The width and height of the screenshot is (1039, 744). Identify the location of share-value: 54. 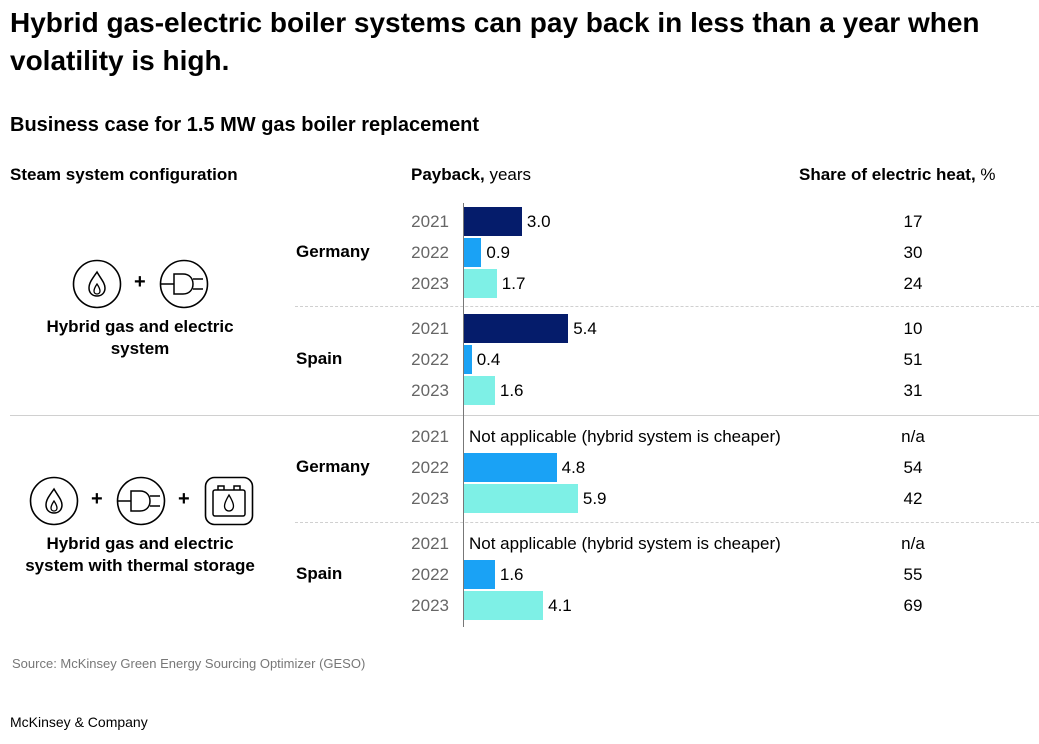
(913, 467).